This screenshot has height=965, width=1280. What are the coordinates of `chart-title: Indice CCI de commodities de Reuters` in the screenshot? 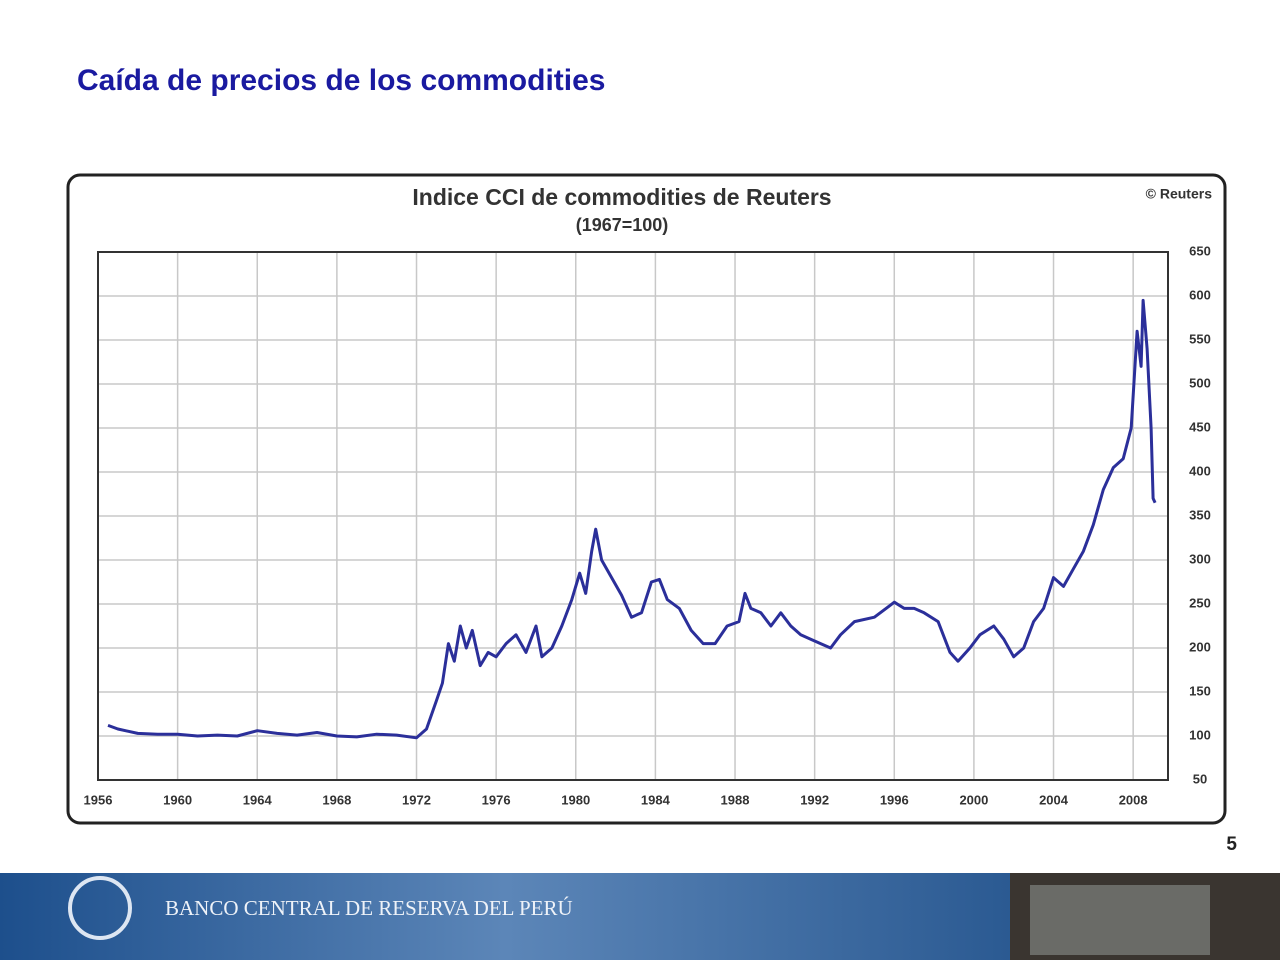 It's located at (621, 197).